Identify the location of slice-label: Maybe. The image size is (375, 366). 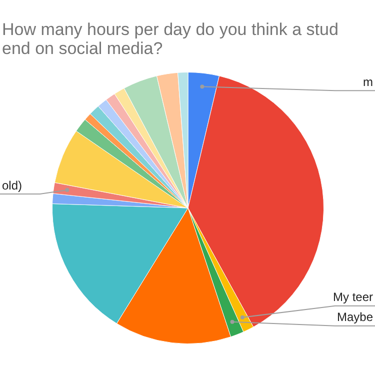
(355, 317).